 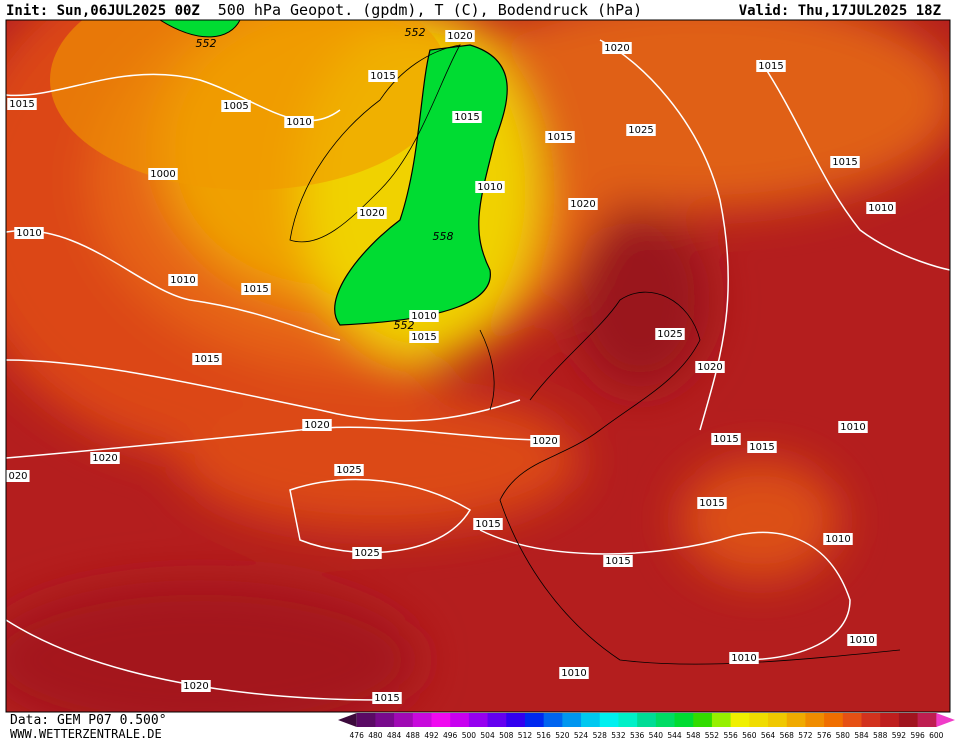 What do you see at coordinates (768, 735) in the screenshot?
I see `colorbar-tick-label: 564` at bounding box center [768, 735].